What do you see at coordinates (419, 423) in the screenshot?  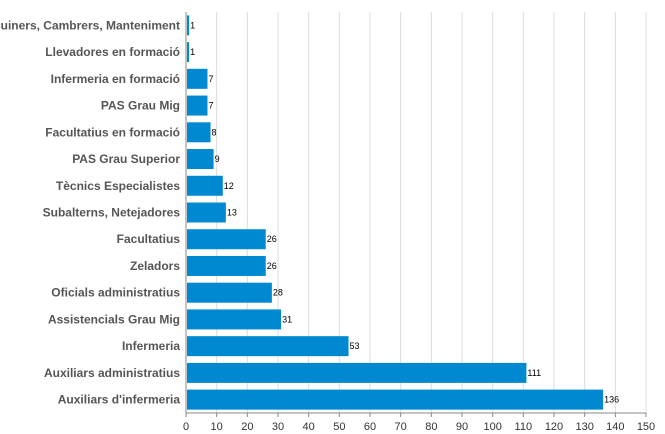 I see `x-axis-ticks: 0 10 20 30 40 50 60 70 80 90 100 110 120 130 140 150` at bounding box center [419, 423].